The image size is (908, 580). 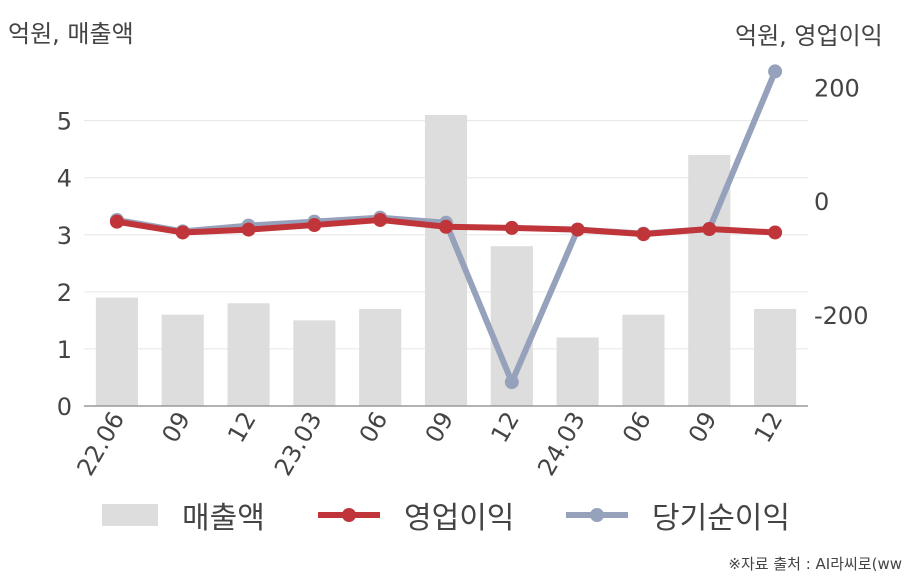 I want to click on right-tick-label: -200, so click(x=841, y=316).